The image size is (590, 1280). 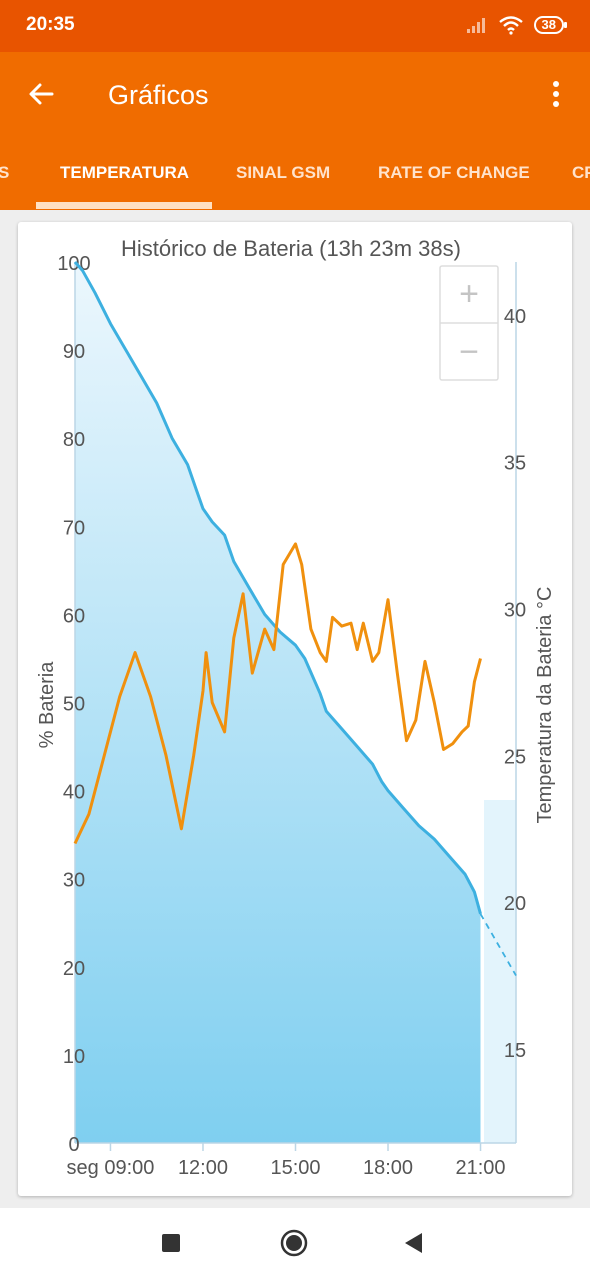 What do you see at coordinates (47, 705) in the screenshot?
I see `y-left-label: % Bateria` at bounding box center [47, 705].